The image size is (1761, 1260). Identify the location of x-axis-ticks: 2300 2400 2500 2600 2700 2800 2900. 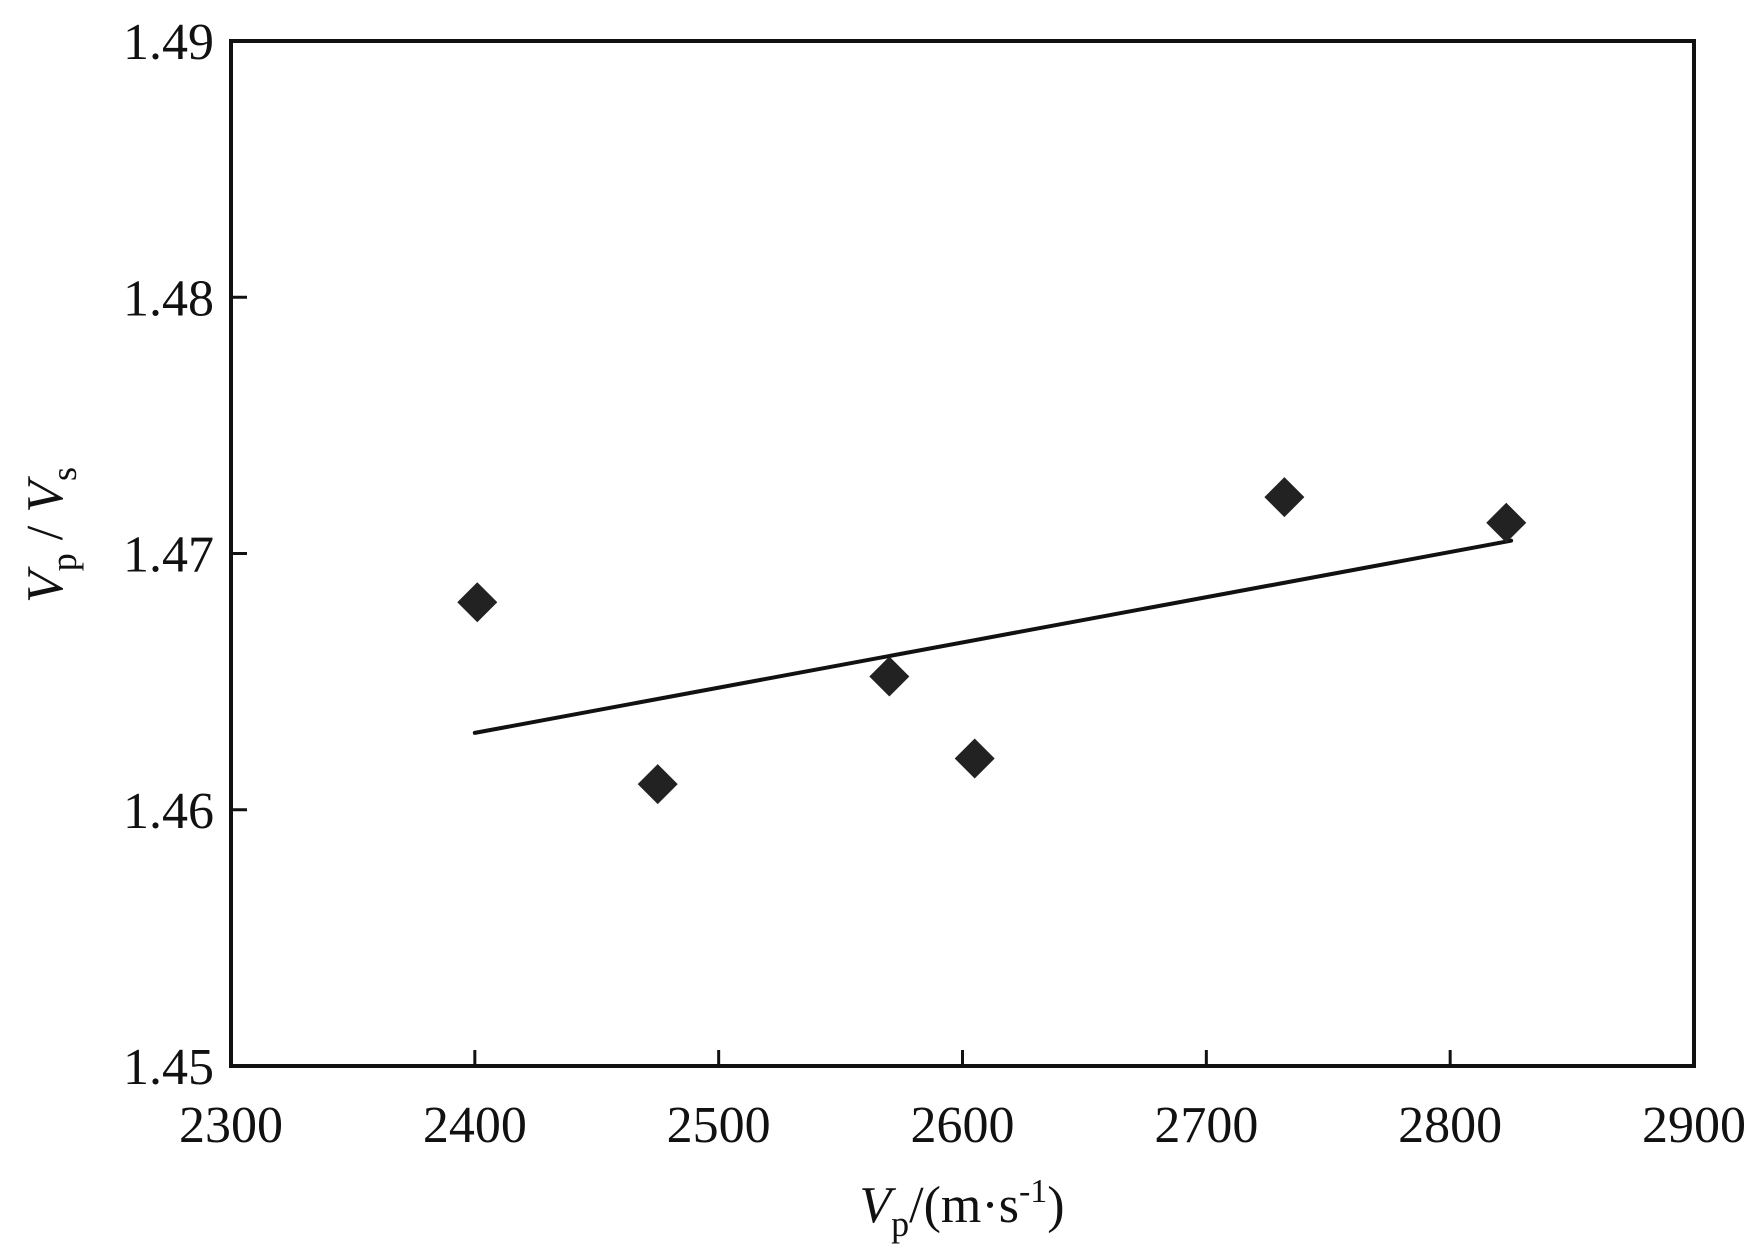
(962, 1102).